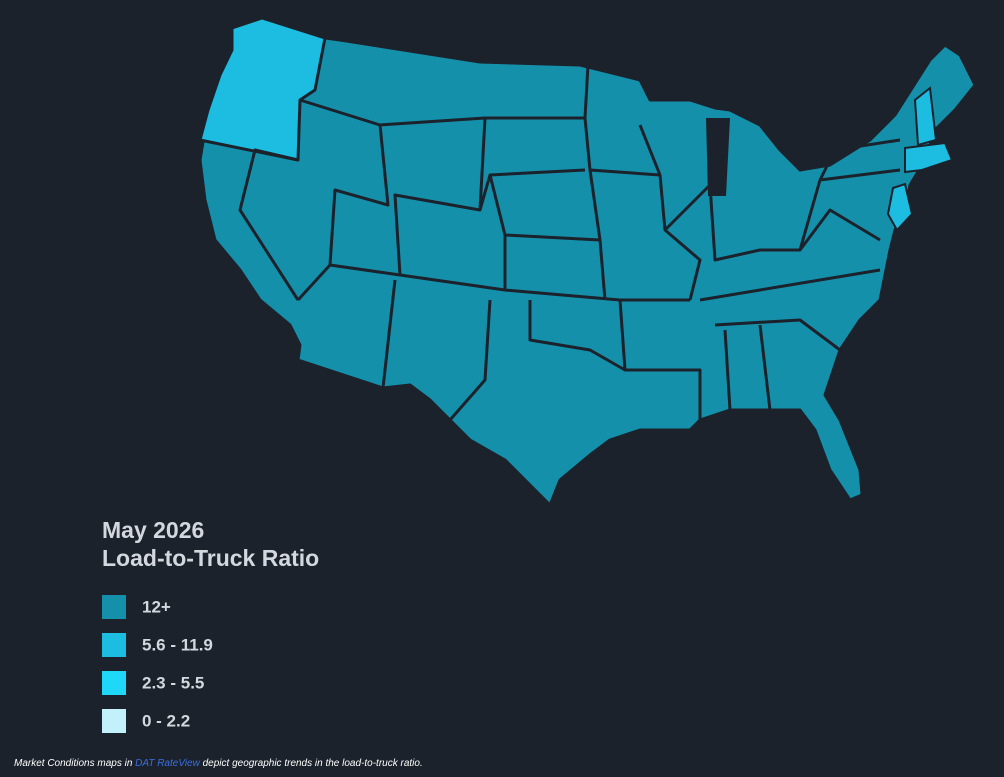 The height and width of the screenshot is (777, 1004). What do you see at coordinates (718, 157) in the screenshot?
I see `lake` at bounding box center [718, 157].